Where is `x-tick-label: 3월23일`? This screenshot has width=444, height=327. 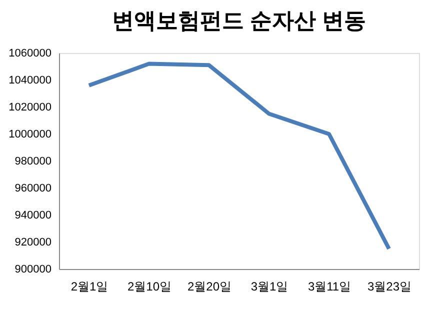 x-tick-label: 3월23일 is located at coordinates (389, 287).